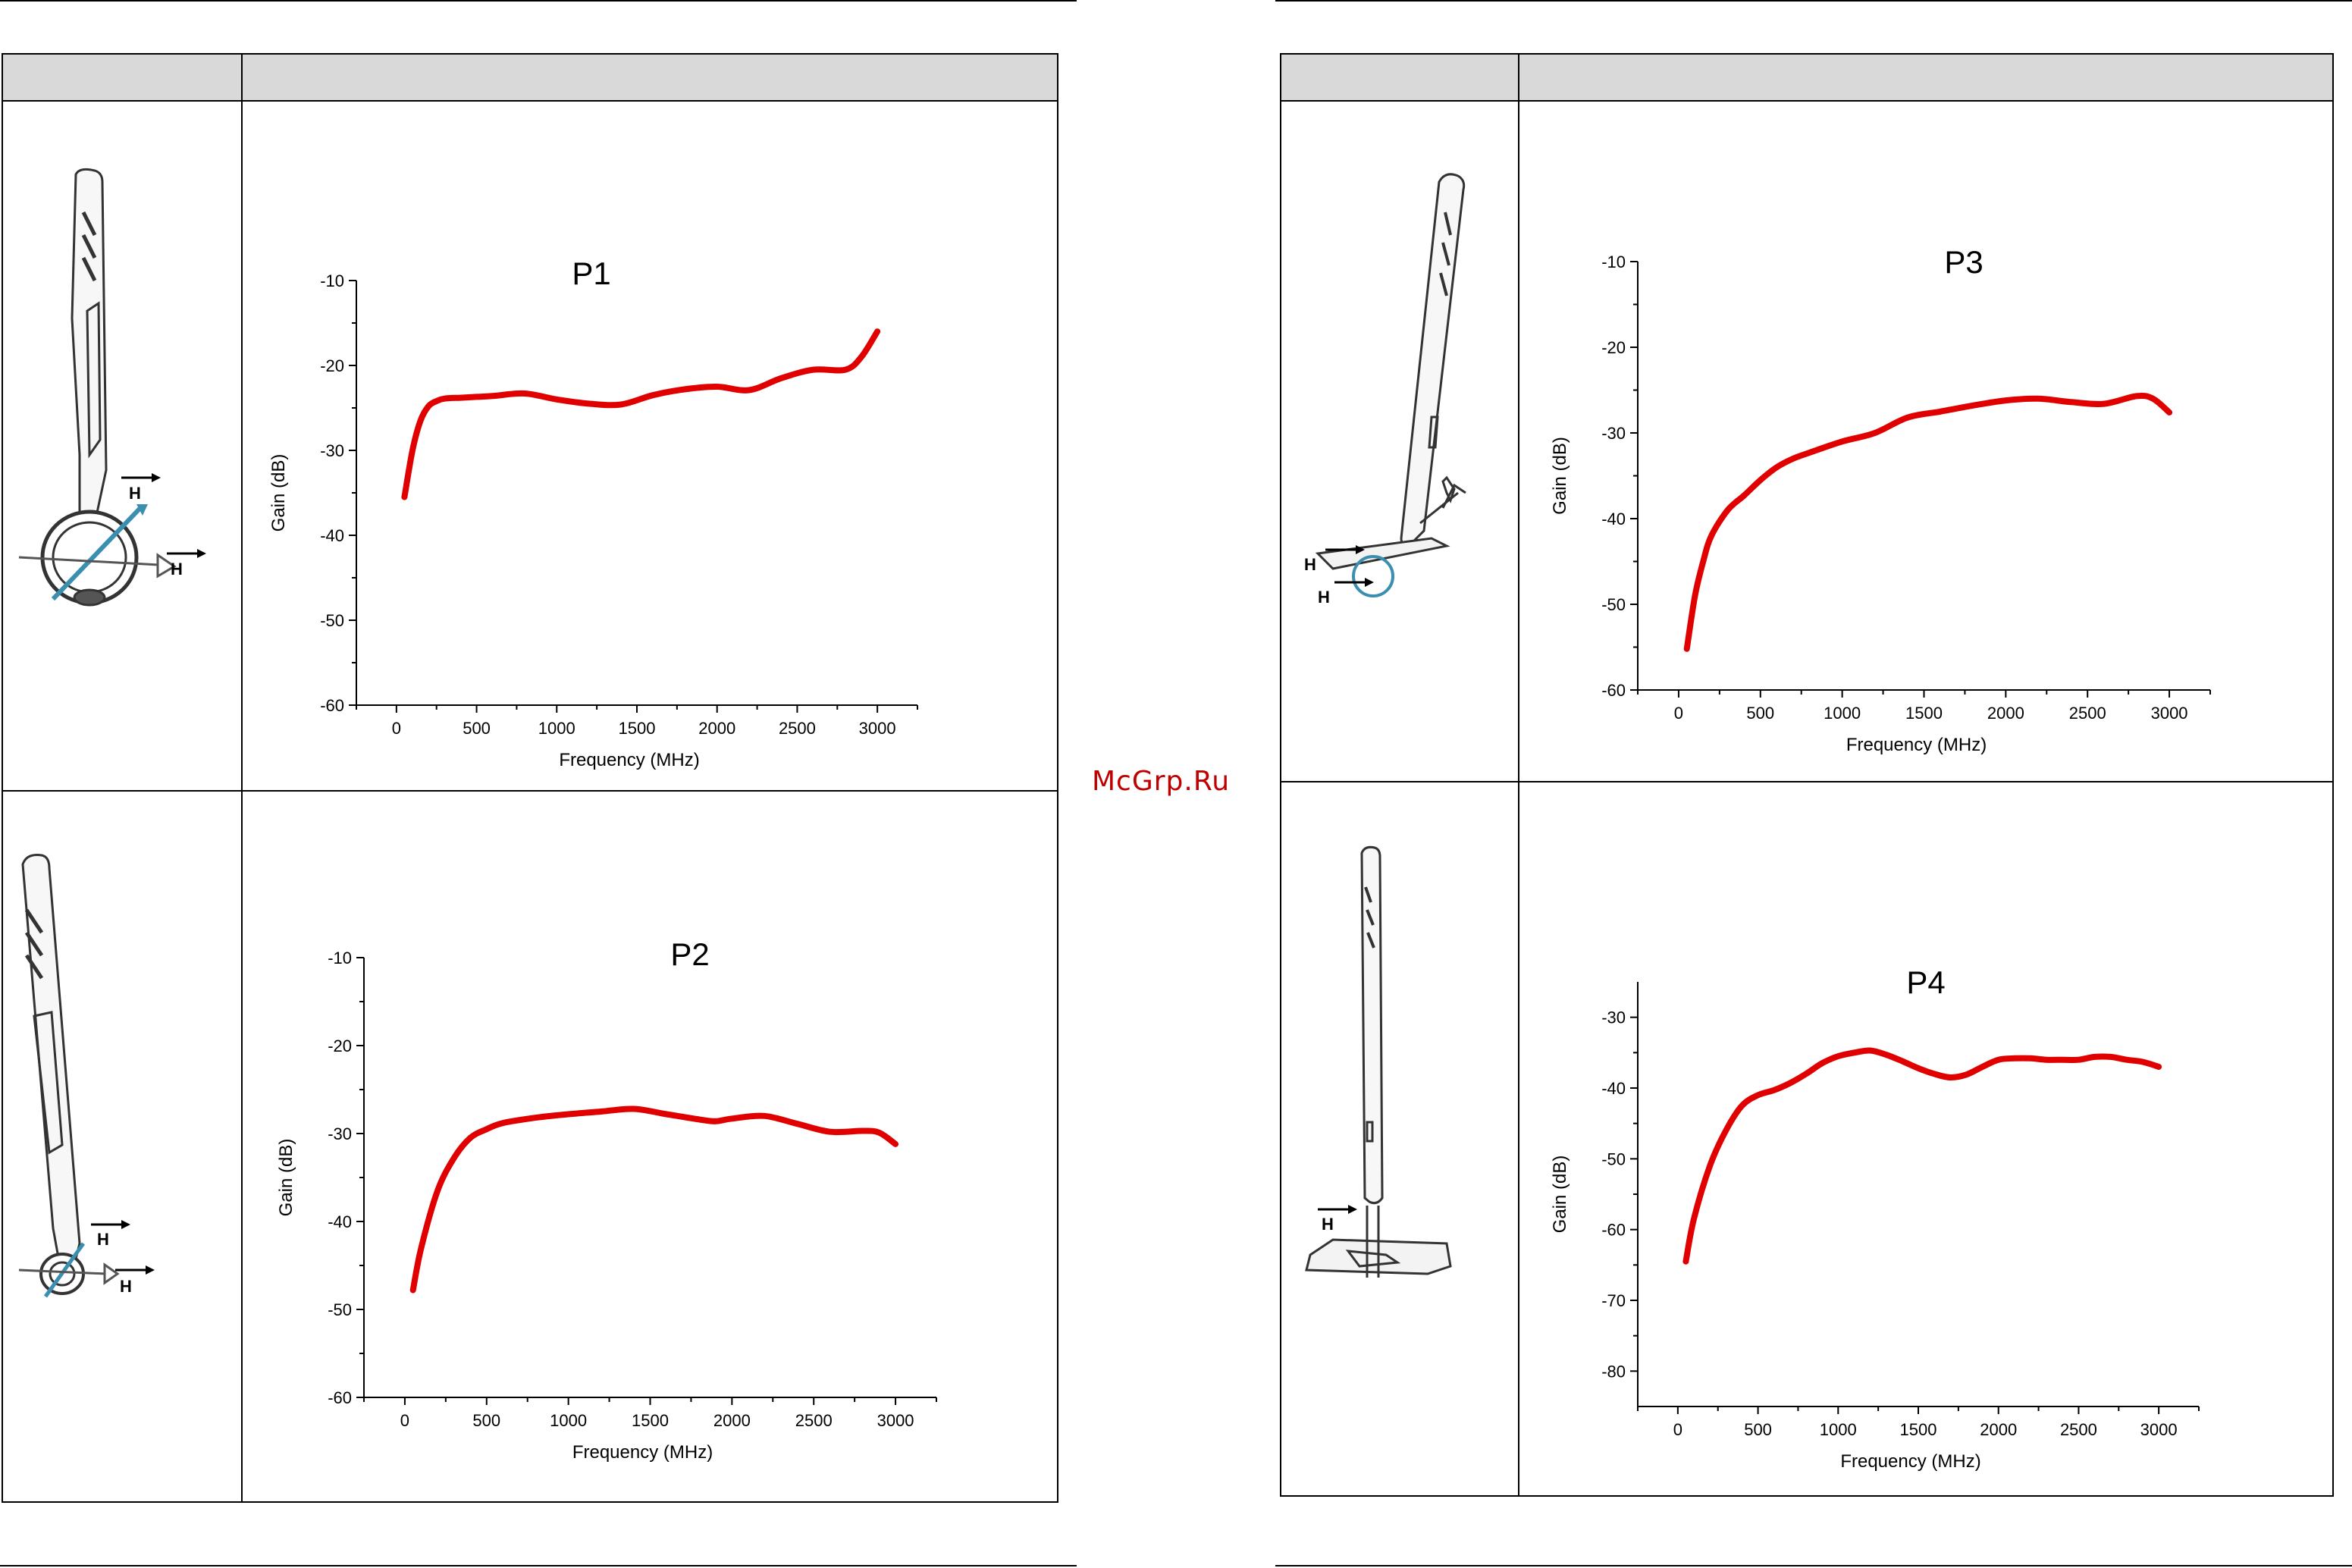 Image resolution: width=2352 pixels, height=1568 pixels. I want to click on table-left-row-divider, so click(530, 791).